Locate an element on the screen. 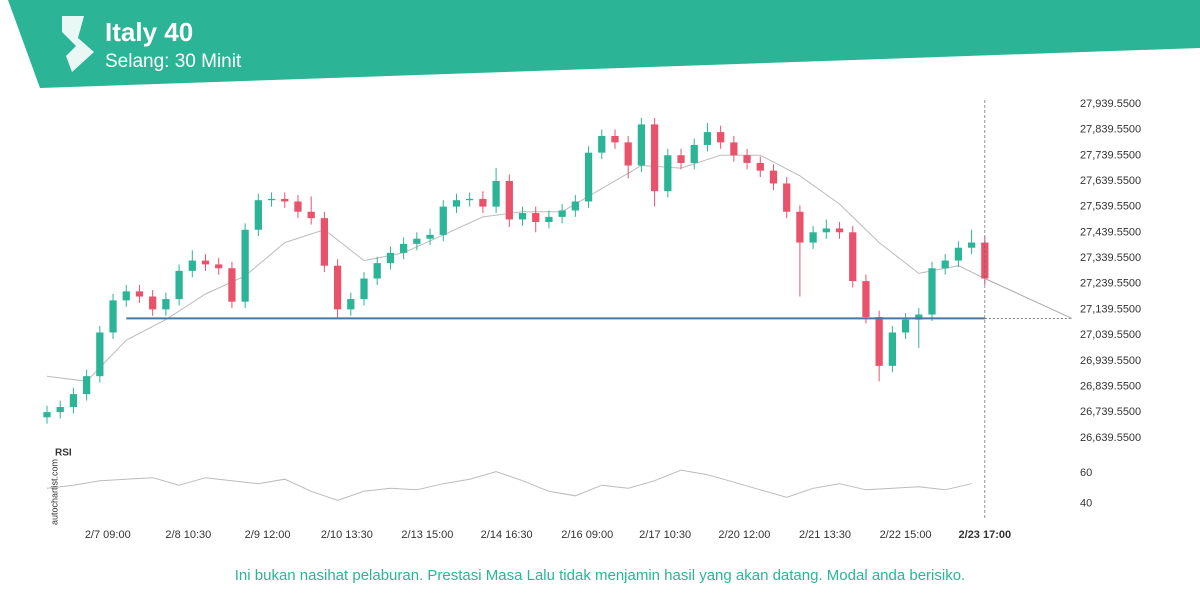 This screenshot has width=1200, height=600. y-tick-label: 27,439.5500 is located at coordinates (1110, 232).